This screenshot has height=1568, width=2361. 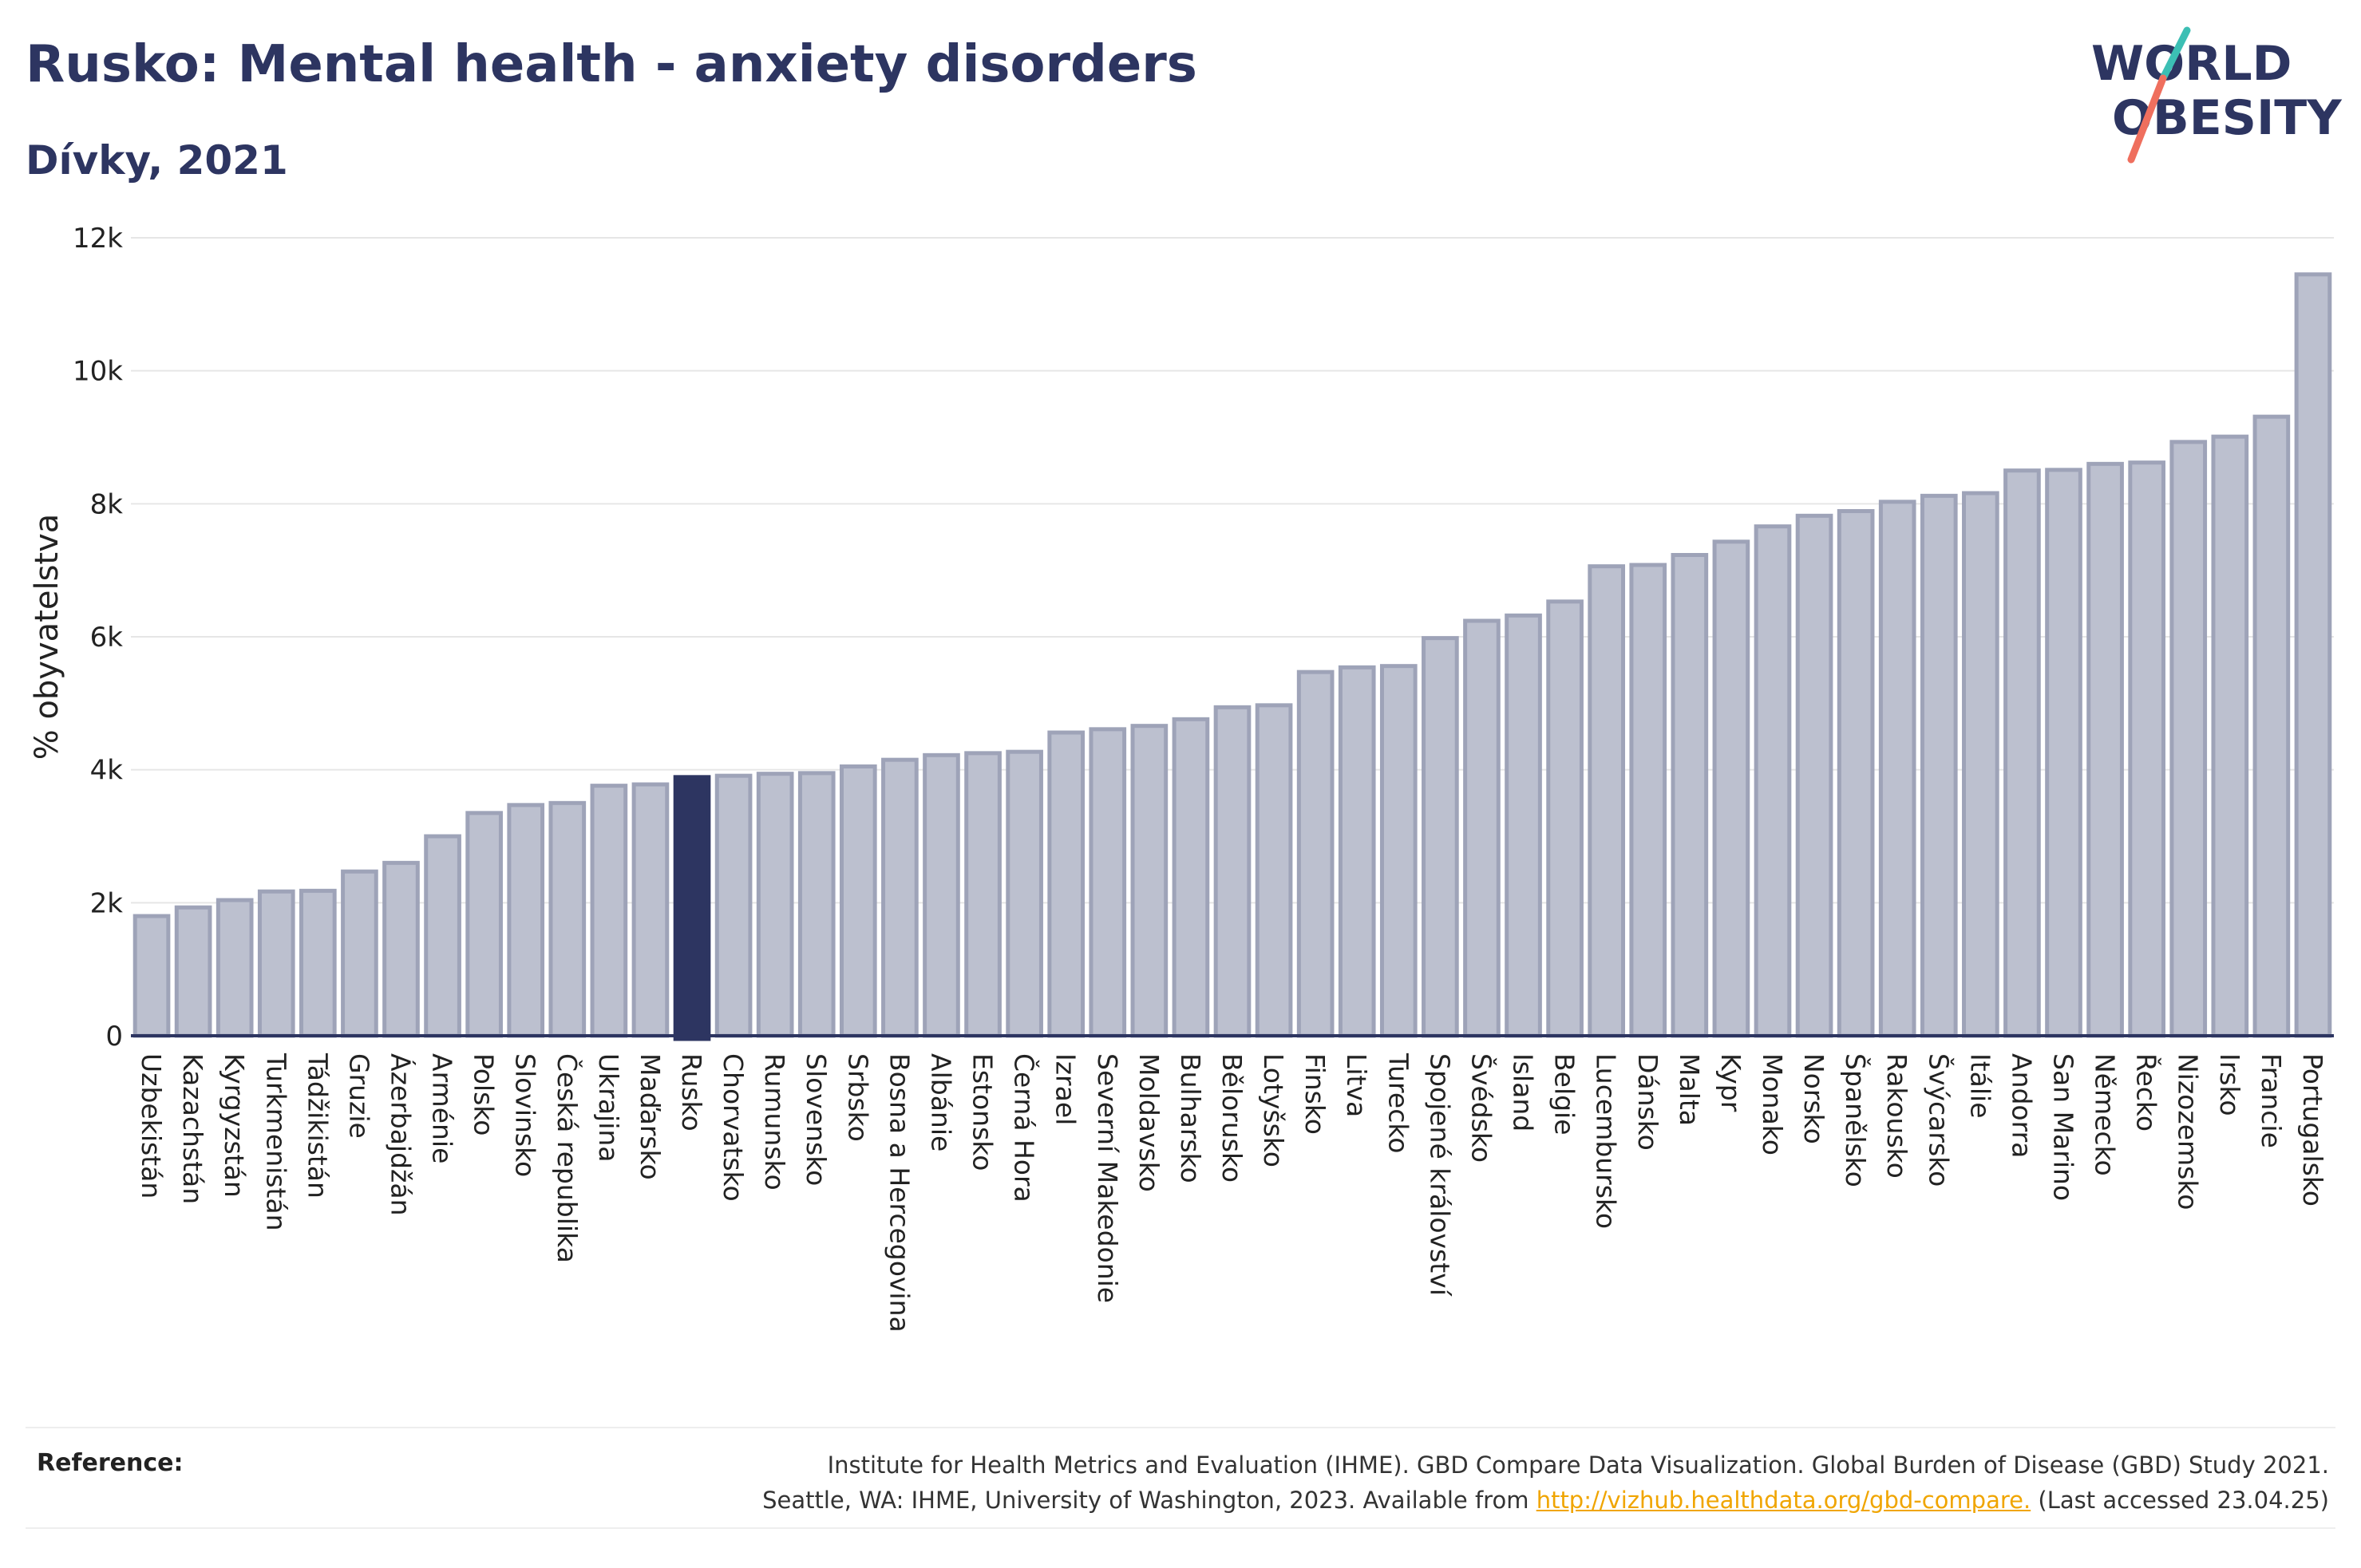 What do you see at coordinates (1356, 1085) in the screenshot?
I see `x-tick-label: Litva` at bounding box center [1356, 1085].